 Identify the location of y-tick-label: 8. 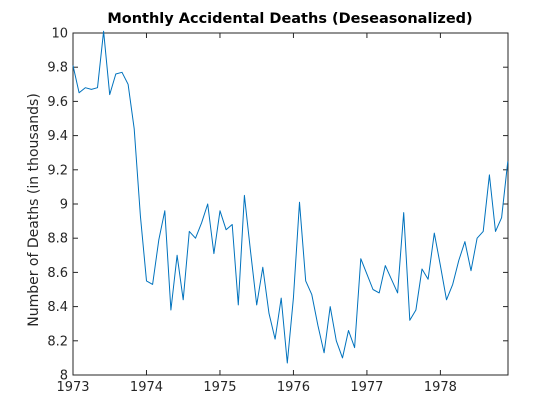
(64, 376).